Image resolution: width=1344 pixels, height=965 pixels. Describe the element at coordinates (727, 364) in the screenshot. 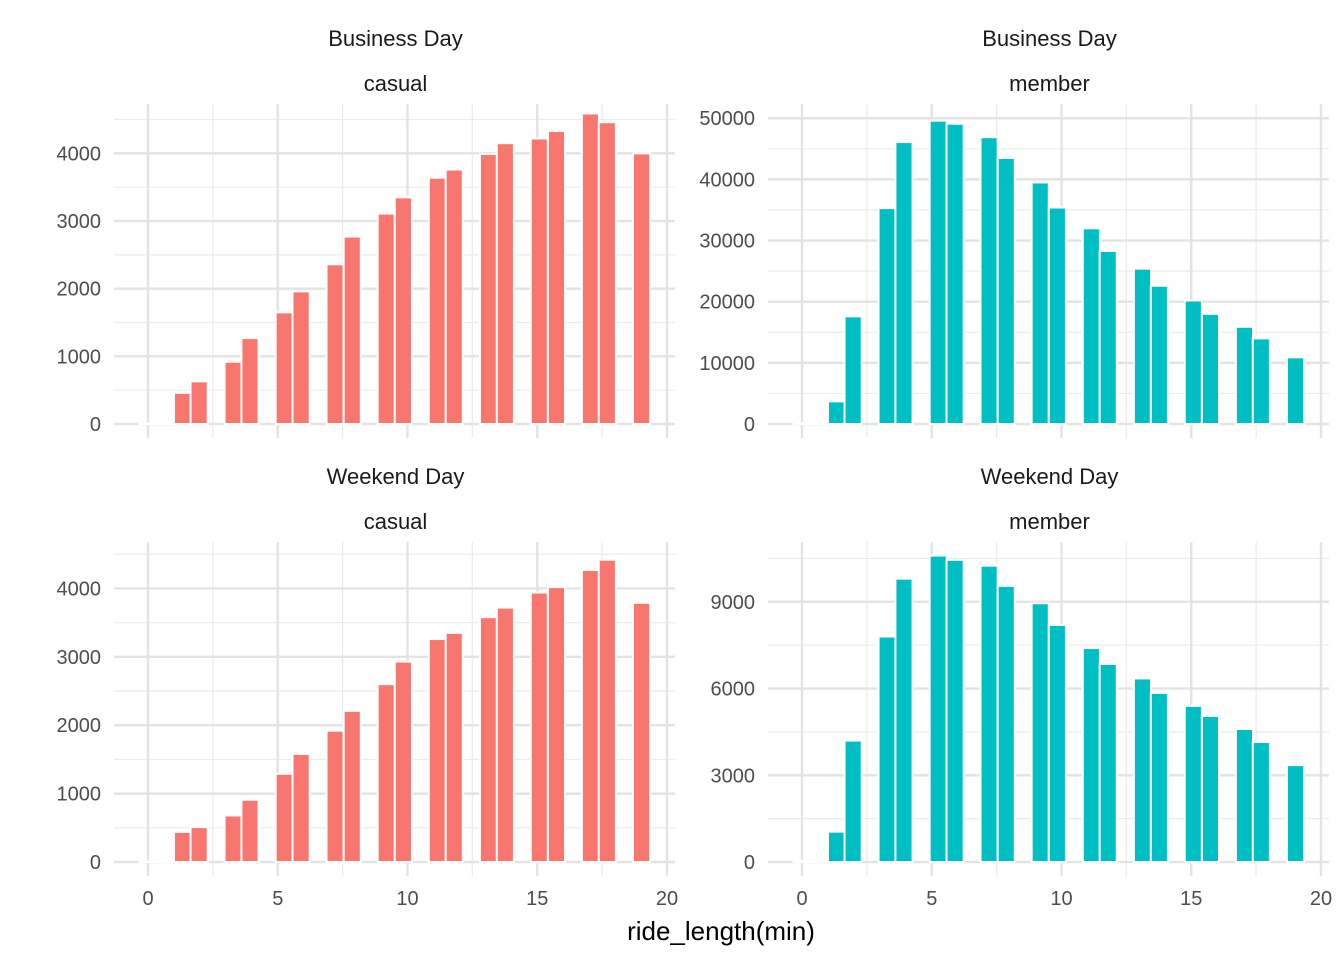

I see `y-tick-label: 10000` at that location.